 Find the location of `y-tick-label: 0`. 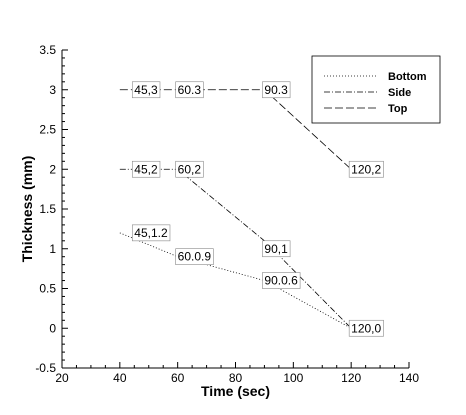

y-tick-label: 0 is located at coordinates (52, 328).